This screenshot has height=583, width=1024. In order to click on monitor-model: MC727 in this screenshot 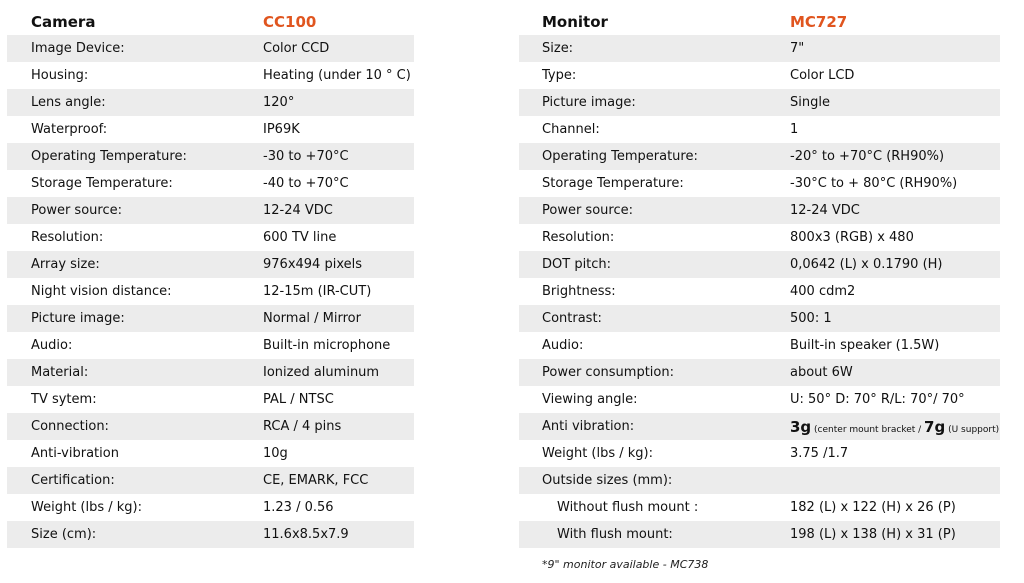, I will do `click(819, 21)`.